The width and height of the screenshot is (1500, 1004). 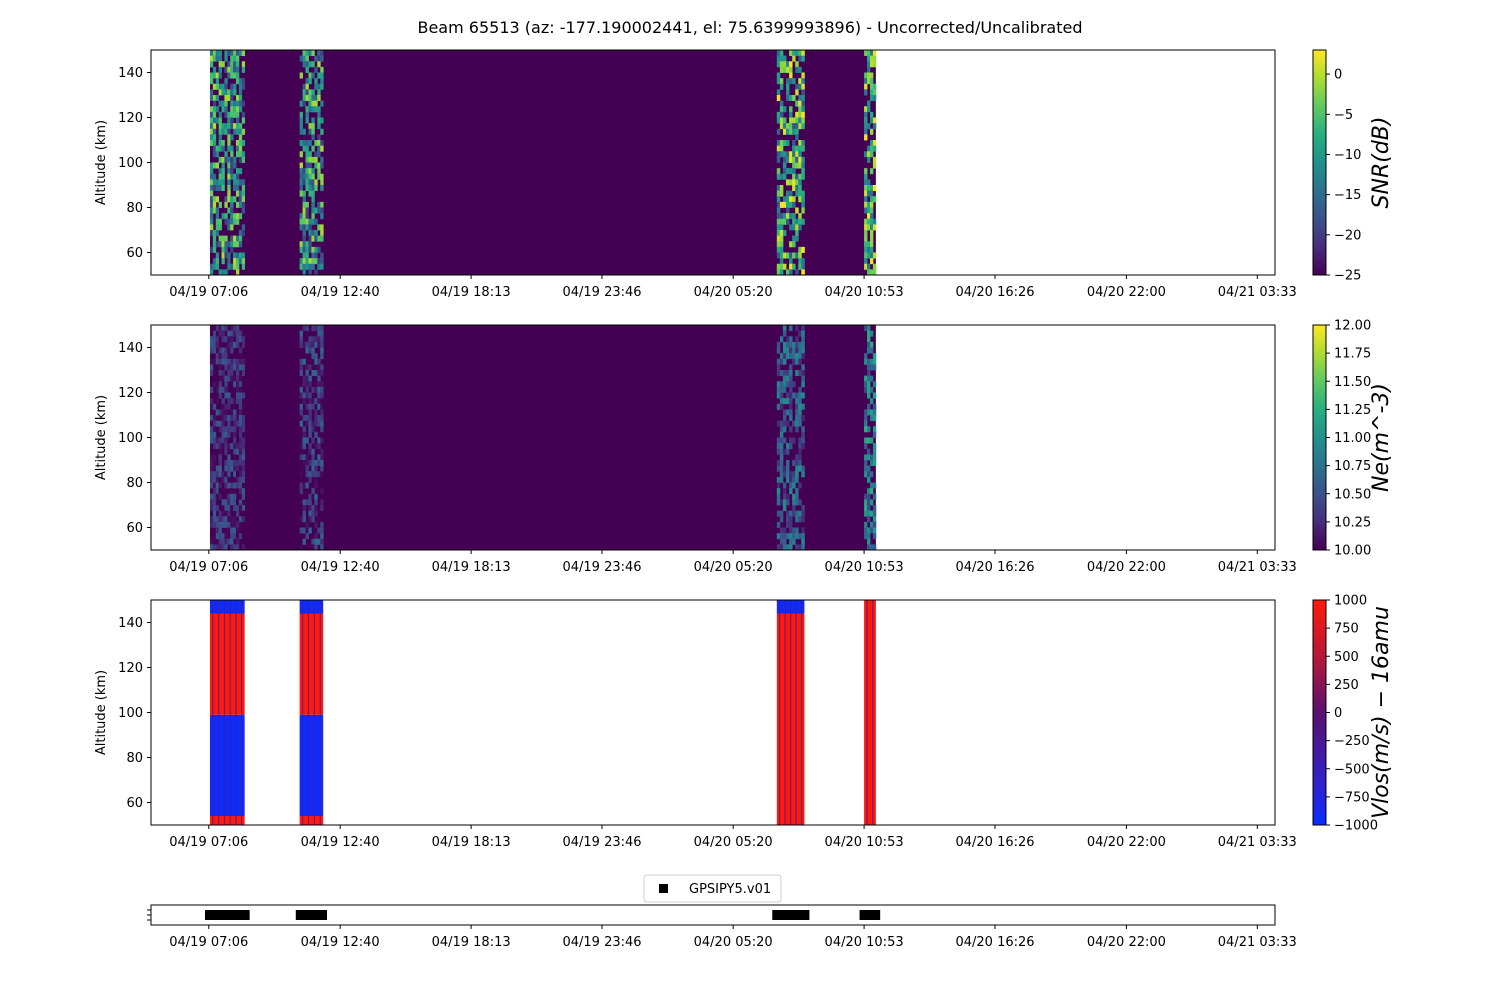 I want to click on y-axis-label: Altitude (km), so click(x=101, y=712).